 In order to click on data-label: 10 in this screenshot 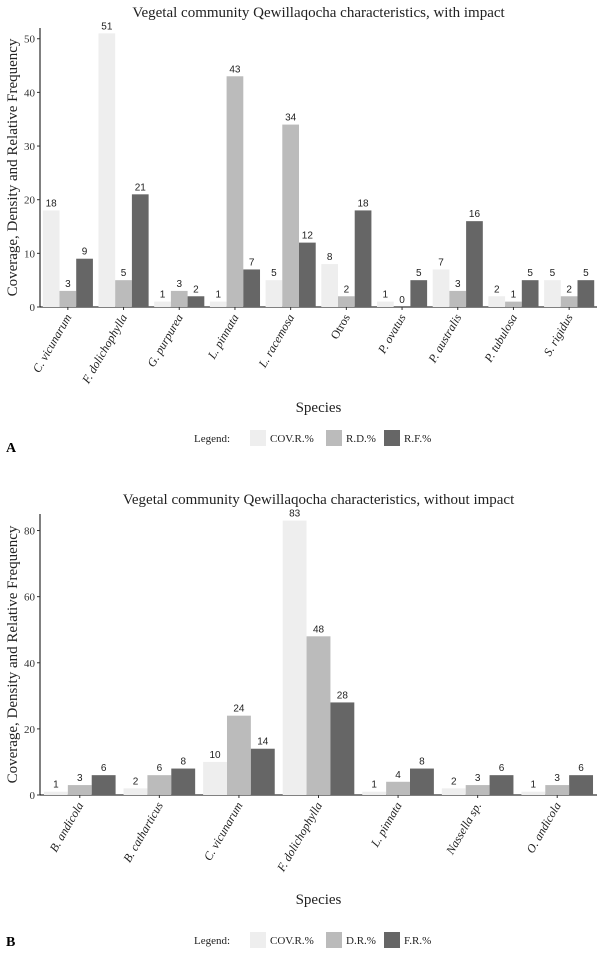, I will do `click(215, 755)`.